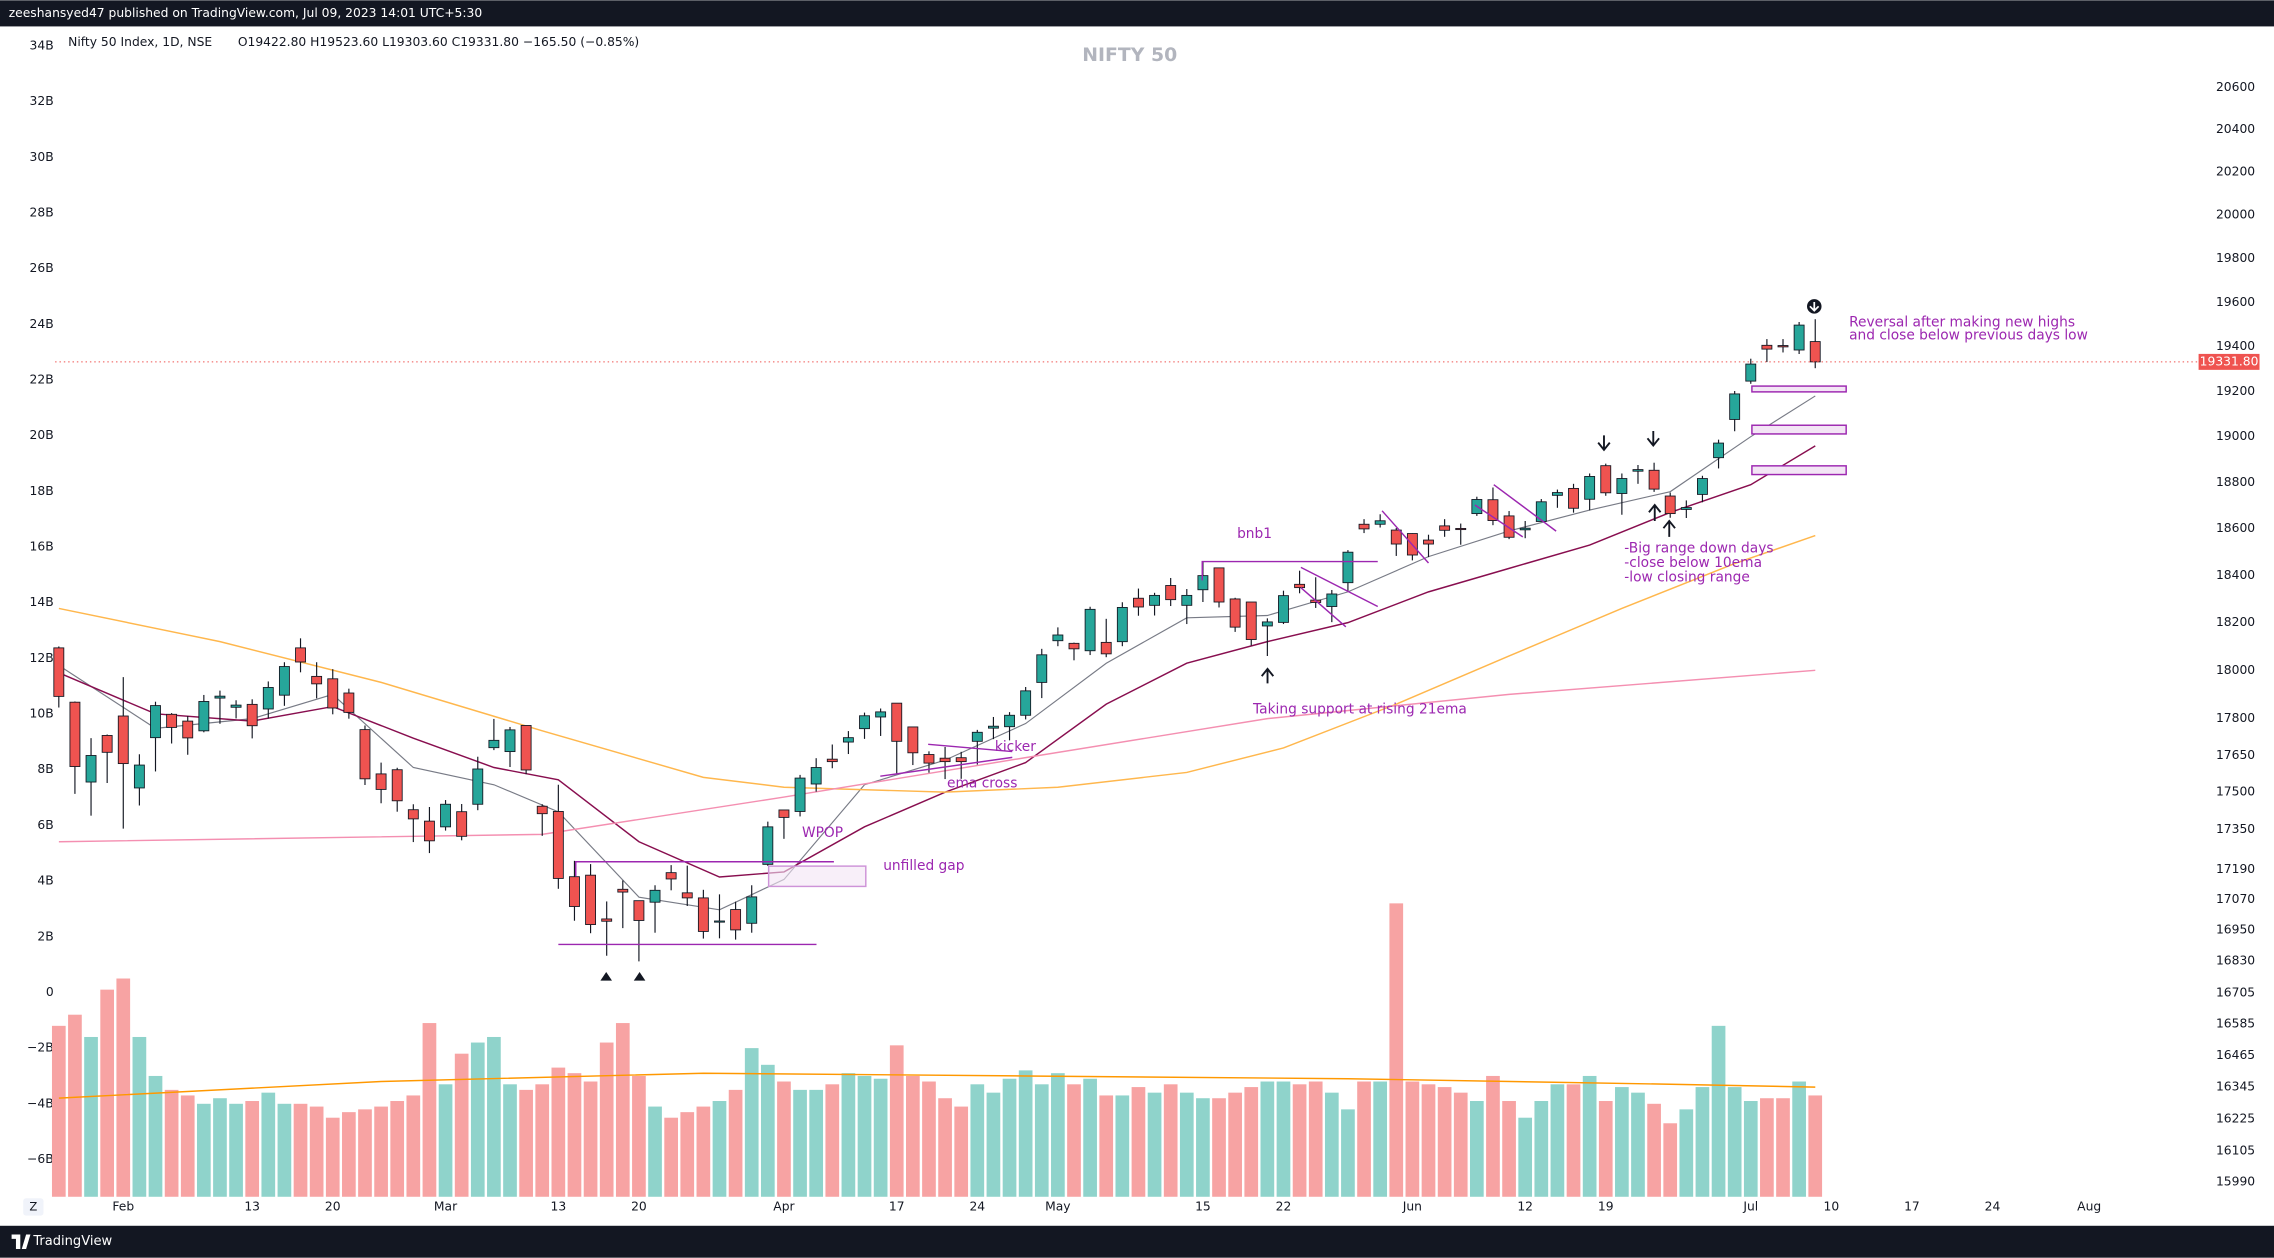 This screenshot has width=2274, height=1258. I want to click on y-tick-label: 17800, so click(2235, 718).